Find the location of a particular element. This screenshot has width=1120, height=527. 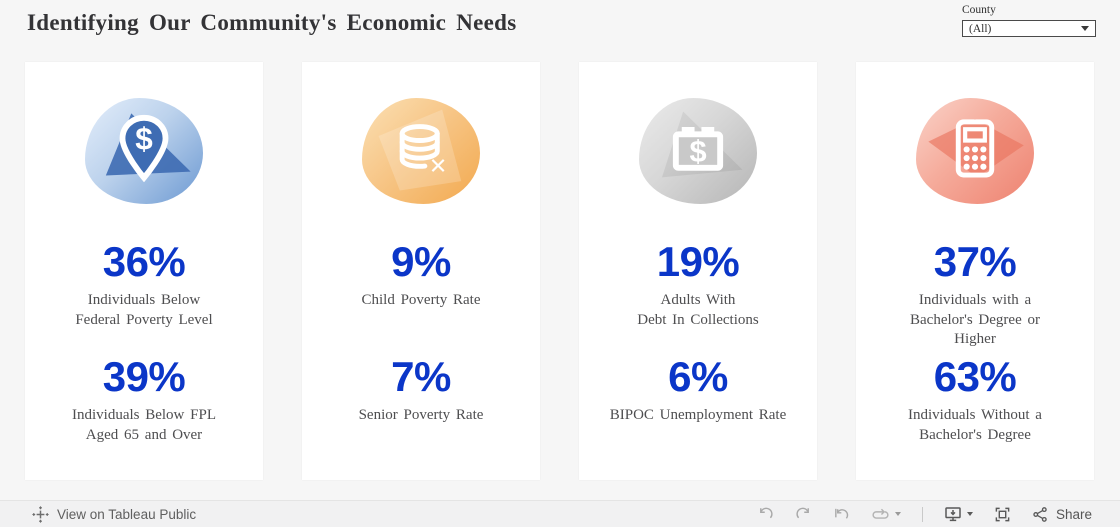

download-device-icon is located at coordinates (958, 514).